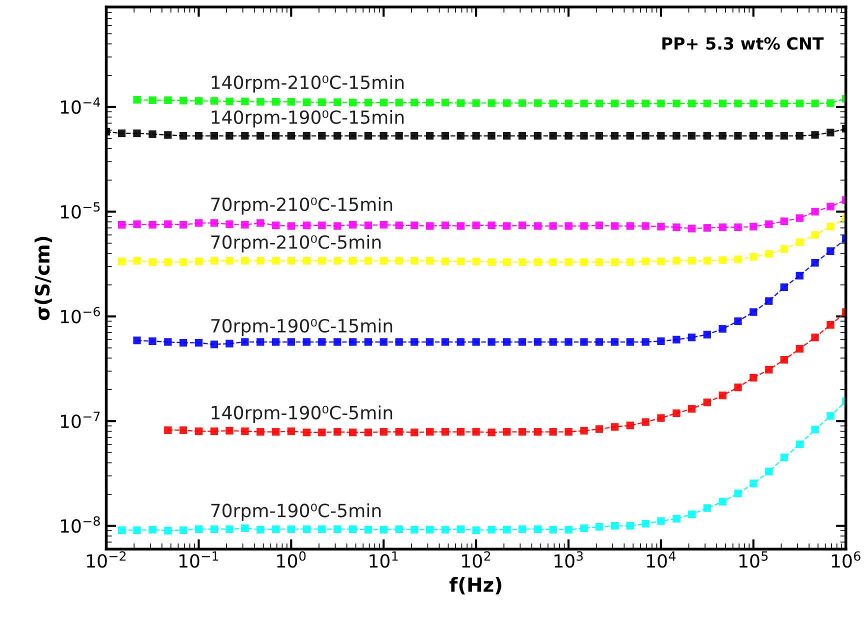 The image size is (864, 637). What do you see at coordinates (198, 559) in the screenshot?
I see `x-tick-label: 10$^{−1}$` at bounding box center [198, 559].